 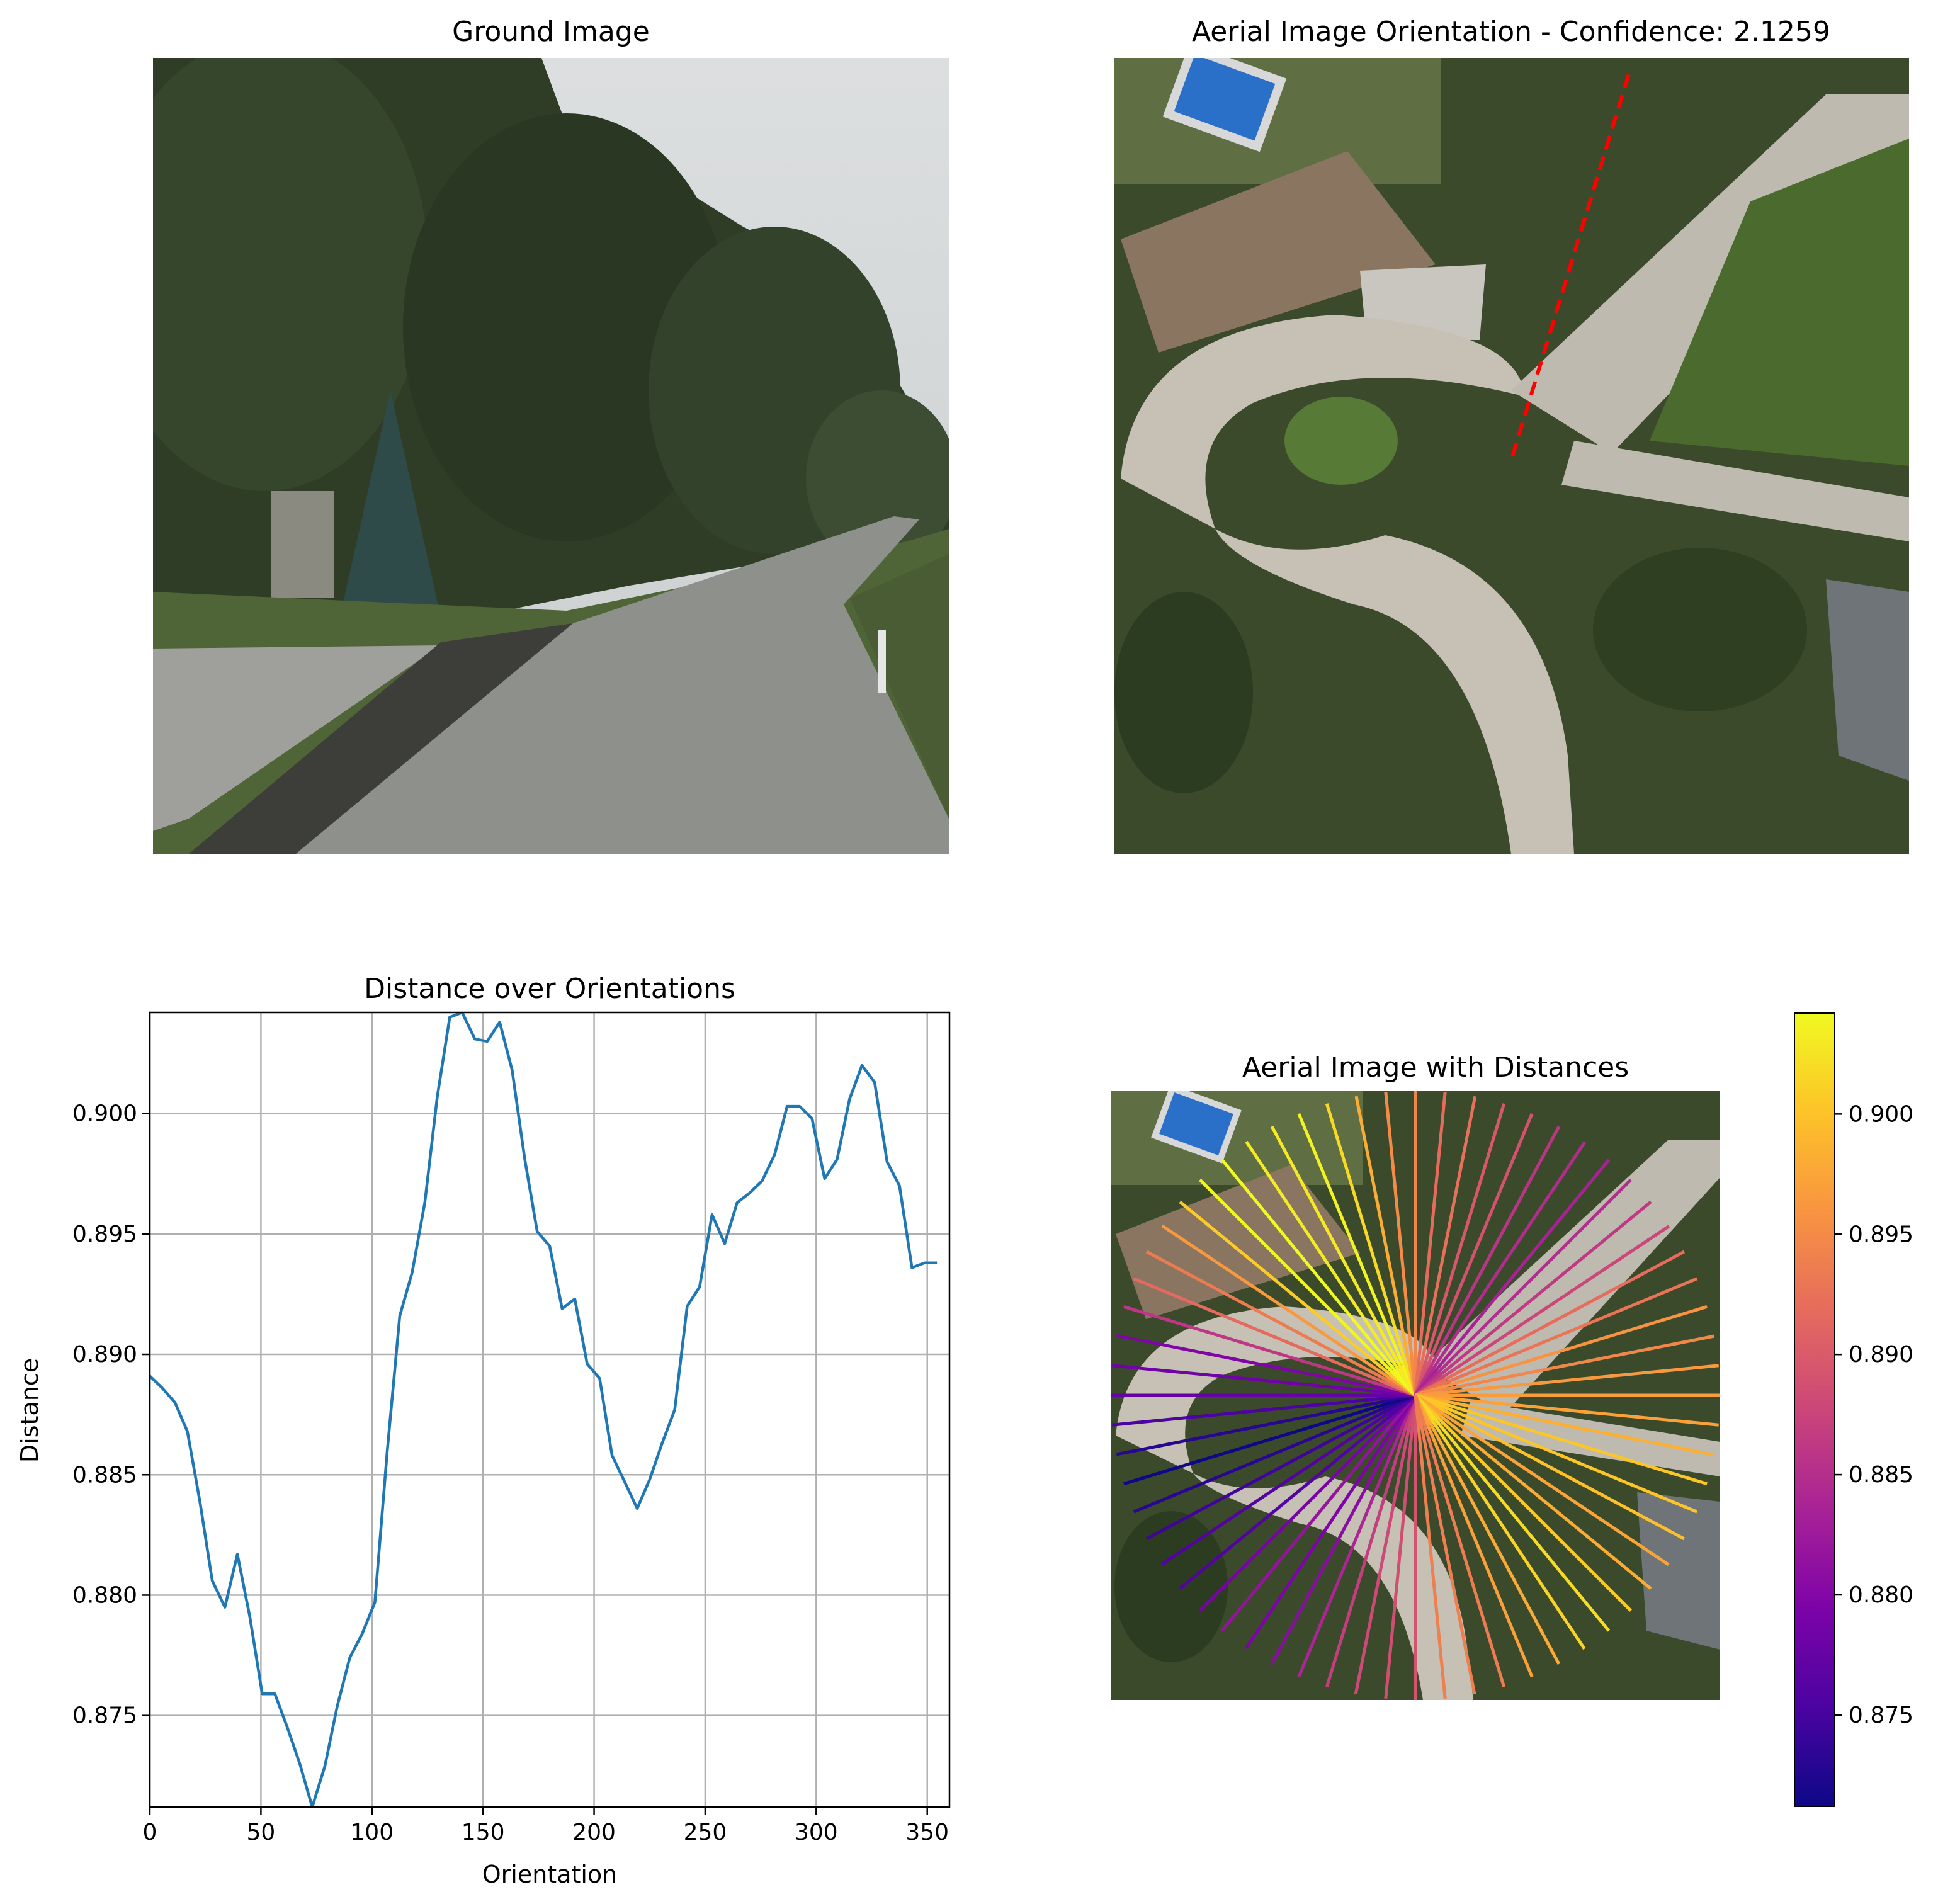 What do you see at coordinates (372, 1832) in the screenshot?
I see `x-tick-label: 100` at bounding box center [372, 1832].